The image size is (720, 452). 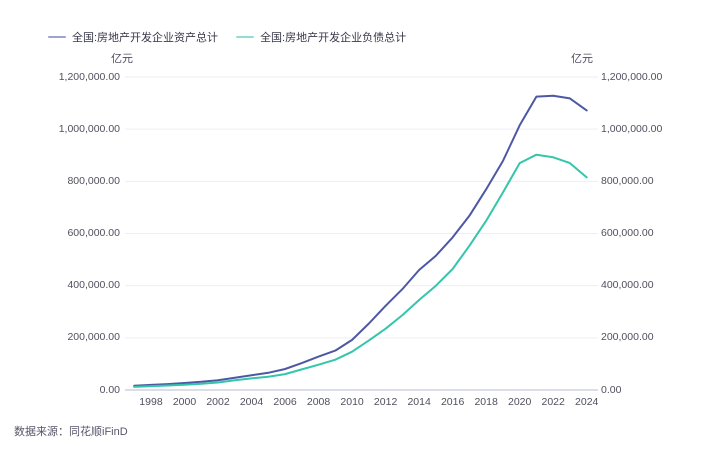 What do you see at coordinates (184, 402) in the screenshot?
I see `x-axis-tick-label: 2000` at bounding box center [184, 402].